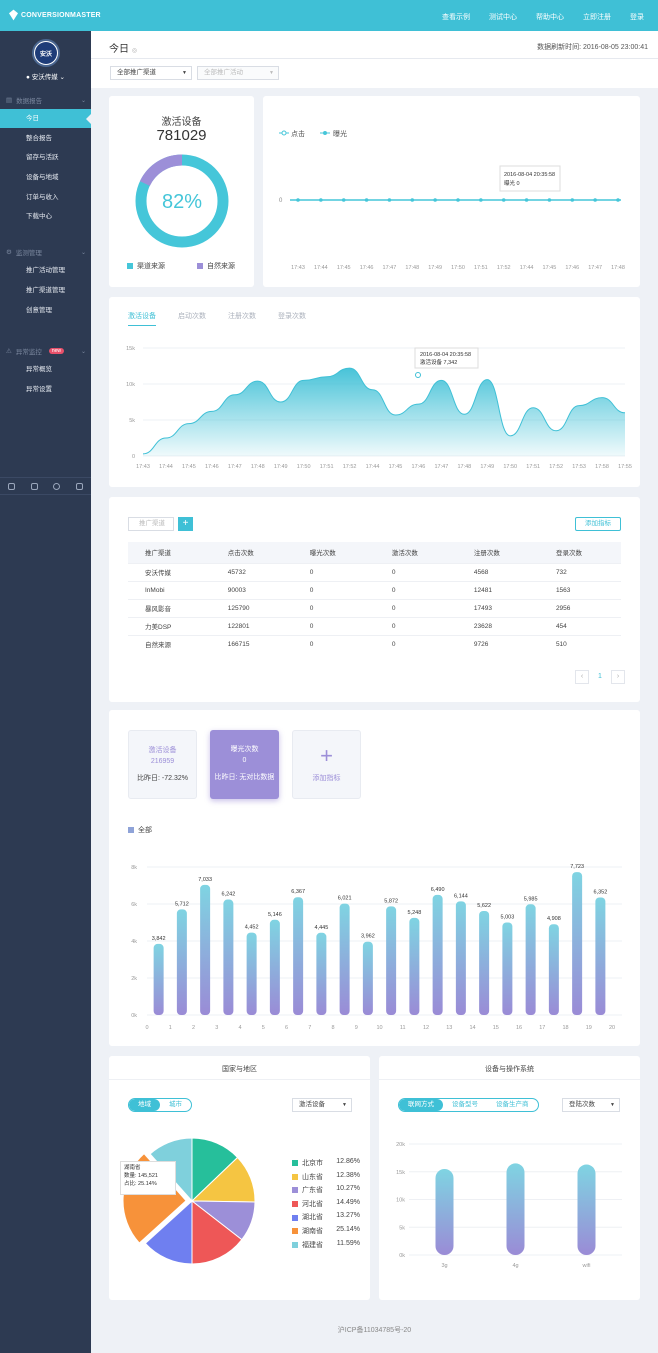 This screenshot has width=658, height=1353. What do you see at coordinates (9, 252) in the screenshot?
I see `gear-icon: ⚙` at bounding box center [9, 252].